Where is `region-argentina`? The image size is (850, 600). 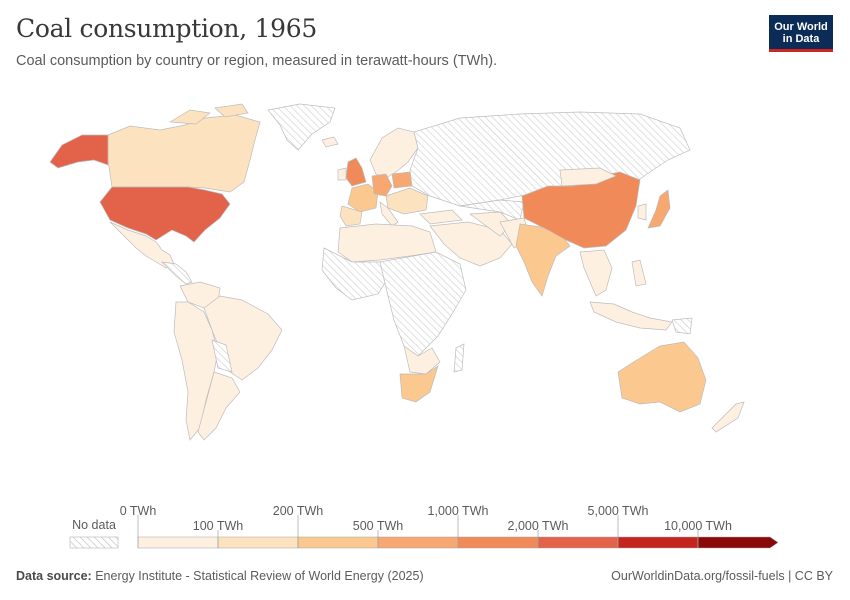 region-argentina is located at coordinates (219, 406).